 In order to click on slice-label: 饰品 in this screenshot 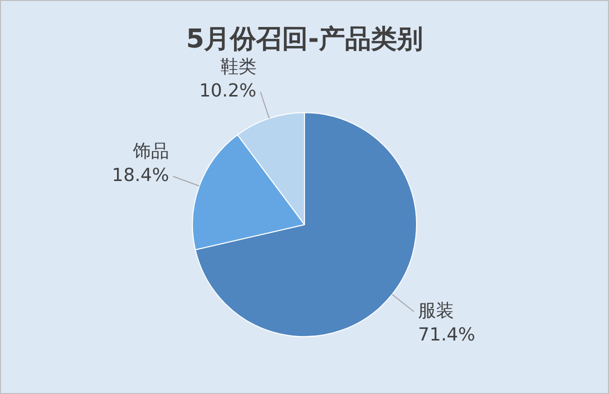, I will do `click(151, 151)`.